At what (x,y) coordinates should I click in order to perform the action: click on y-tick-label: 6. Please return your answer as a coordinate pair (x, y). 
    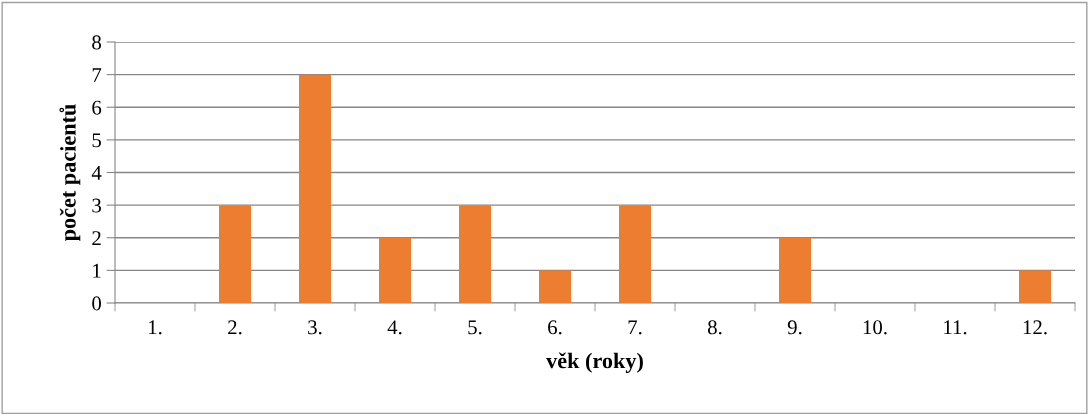
    Looking at the image, I should click on (97, 107).